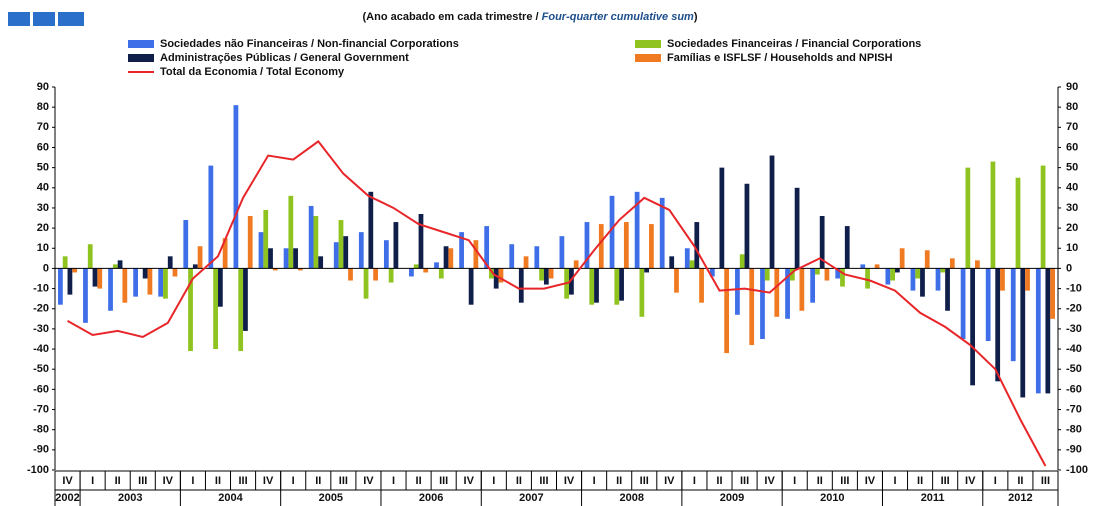 The width and height of the screenshot is (1098, 506). I want to click on logo-box, so click(44, 19).